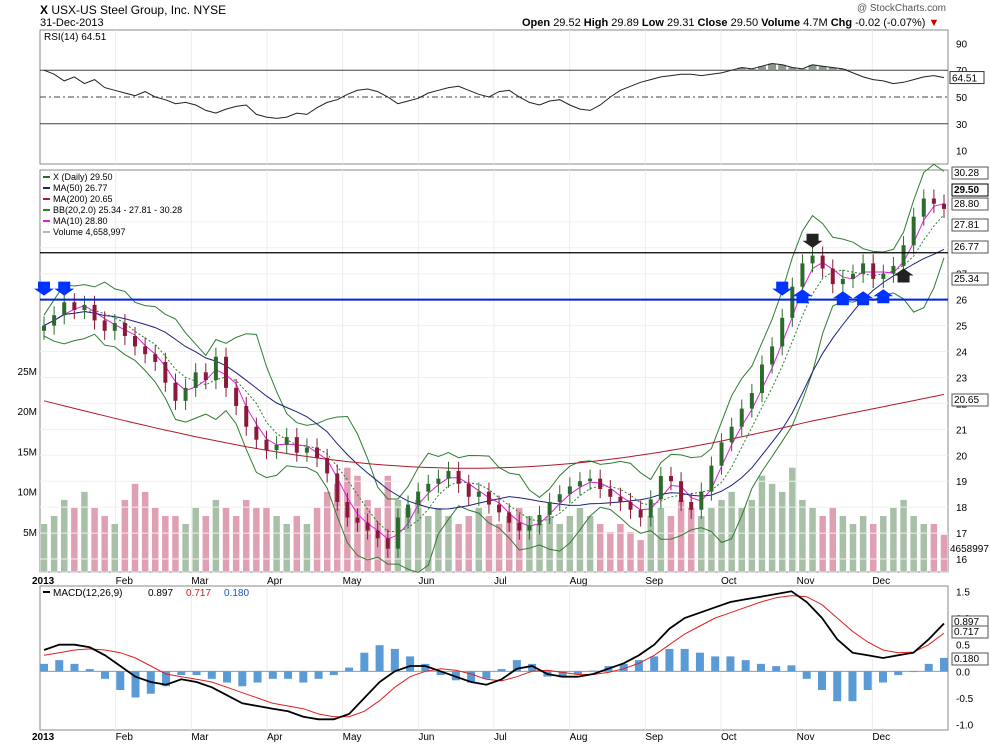  Describe the element at coordinates (962, 44) in the screenshot. I see `rsi-tick-label: 90` at that location.